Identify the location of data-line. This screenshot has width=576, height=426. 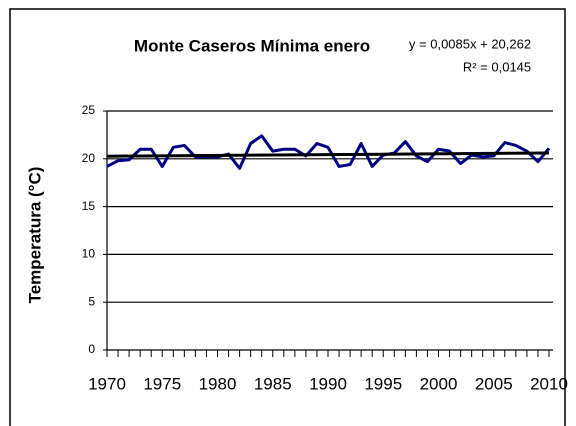
(328, 152).